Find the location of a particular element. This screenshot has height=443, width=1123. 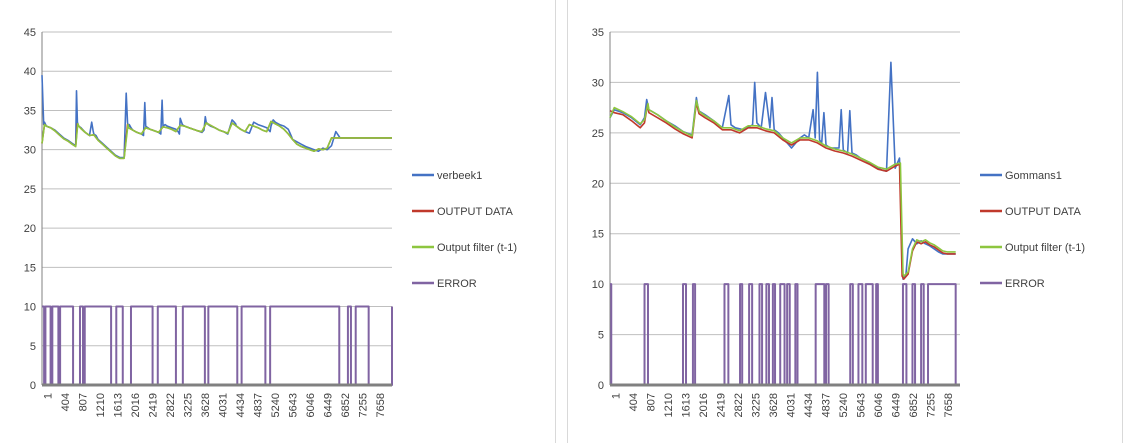

y-tick-label: 40 is located at coordinates (30, 72).